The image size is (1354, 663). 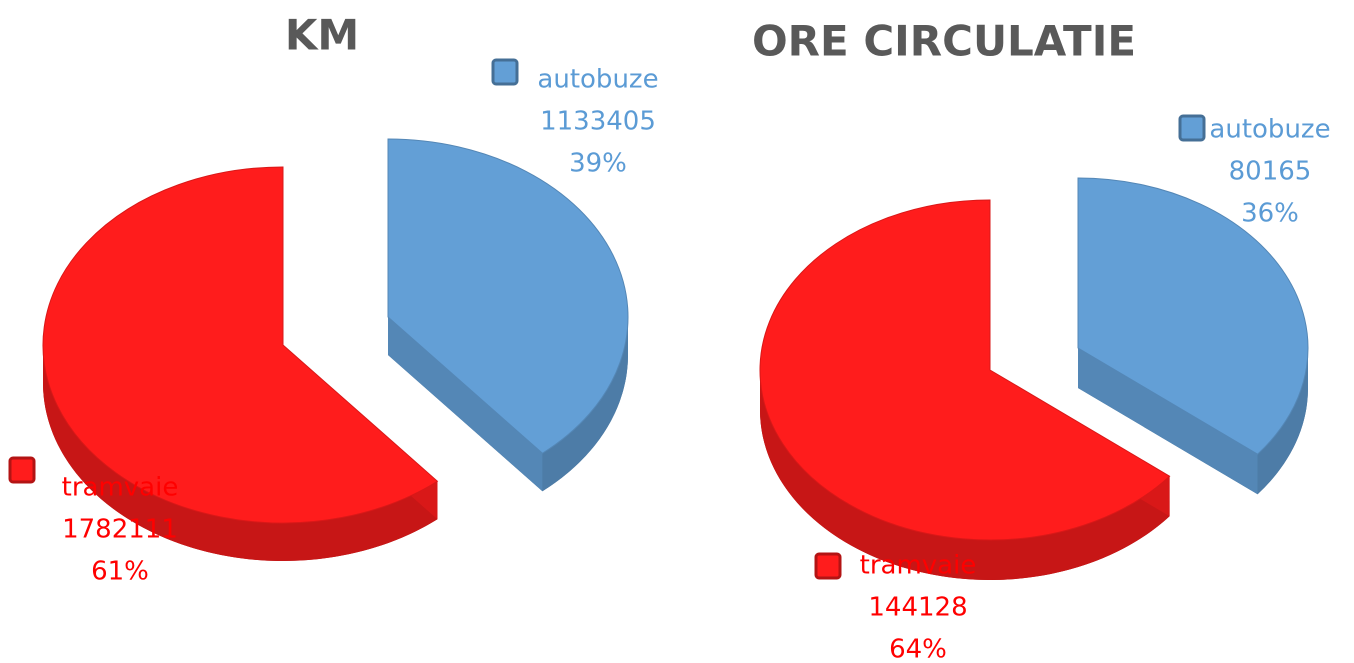 I want to click on data-label-percent: 64%, so click(x=918, y=649).